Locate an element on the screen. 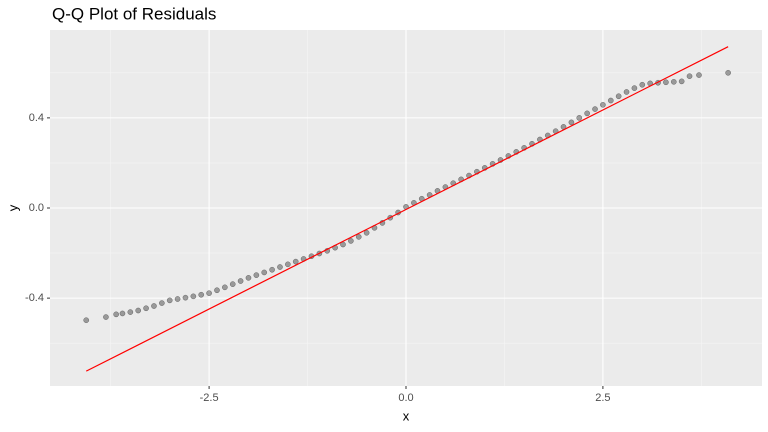 This screenshot has height=432, width=768. y-tick-label: -0.4 is located at coordinates (34, 298).